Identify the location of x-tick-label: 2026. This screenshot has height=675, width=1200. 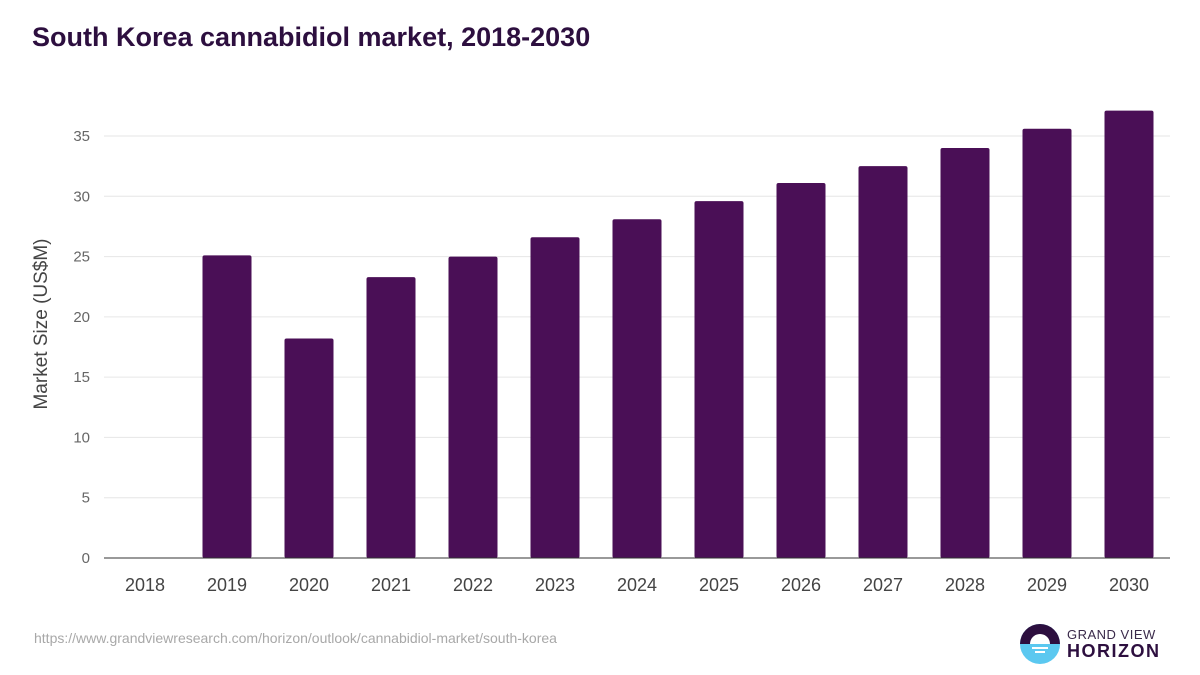
(801, 585).